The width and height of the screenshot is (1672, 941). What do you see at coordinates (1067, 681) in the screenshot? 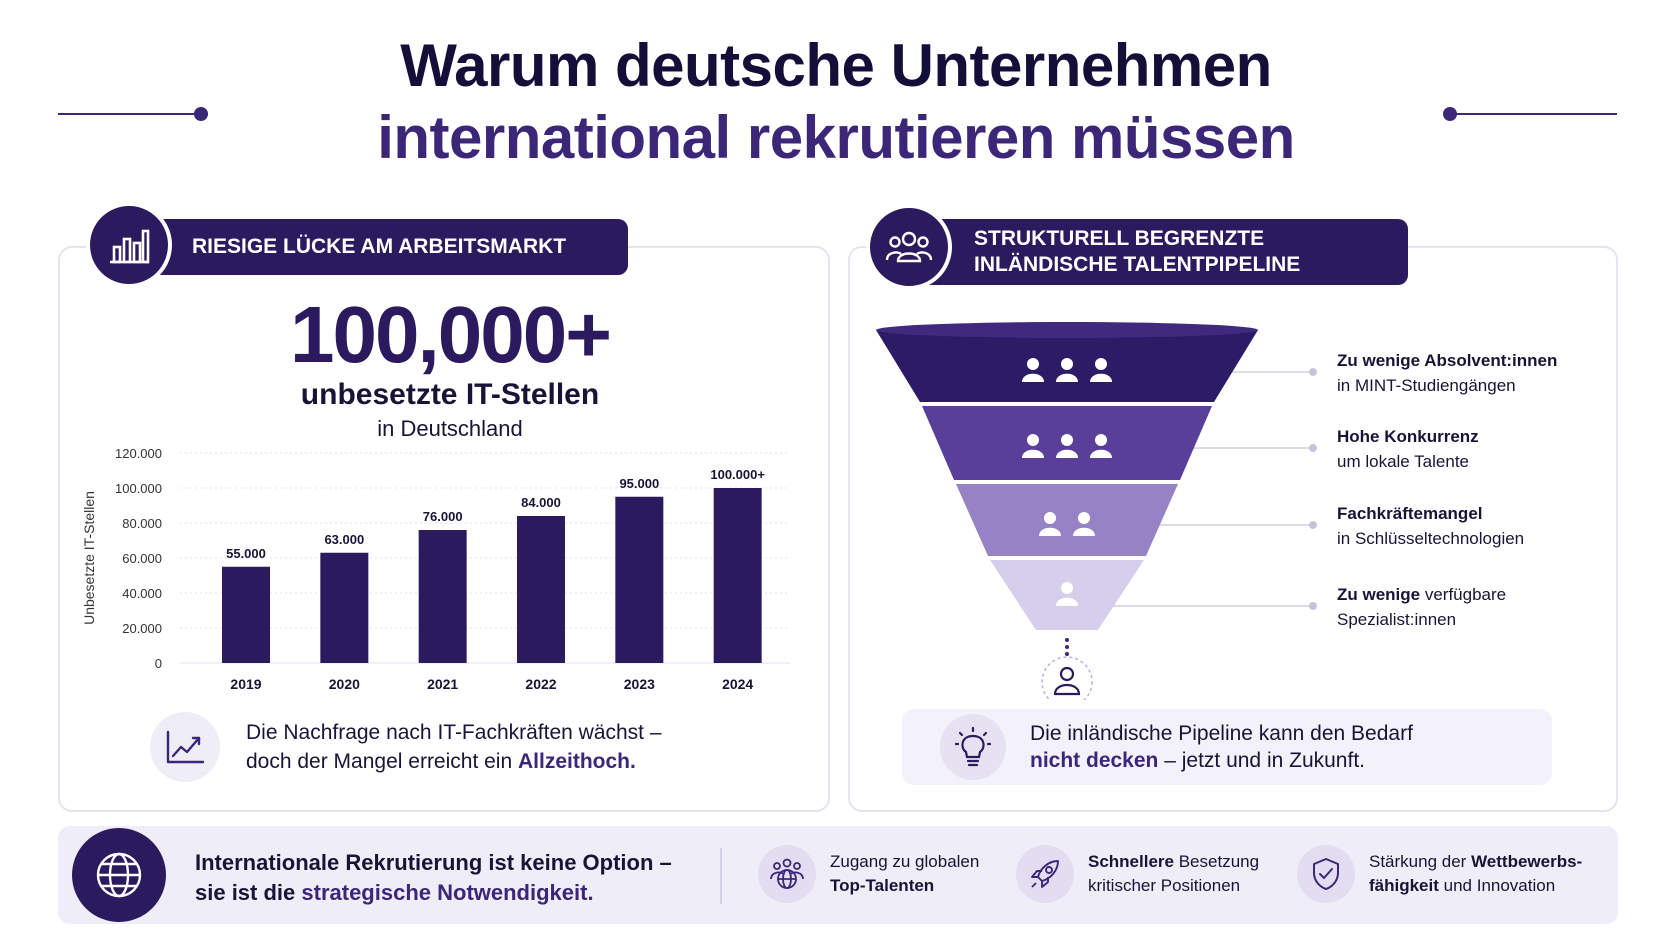
I see `single-person-icon` at bounding box center [1067, 681].